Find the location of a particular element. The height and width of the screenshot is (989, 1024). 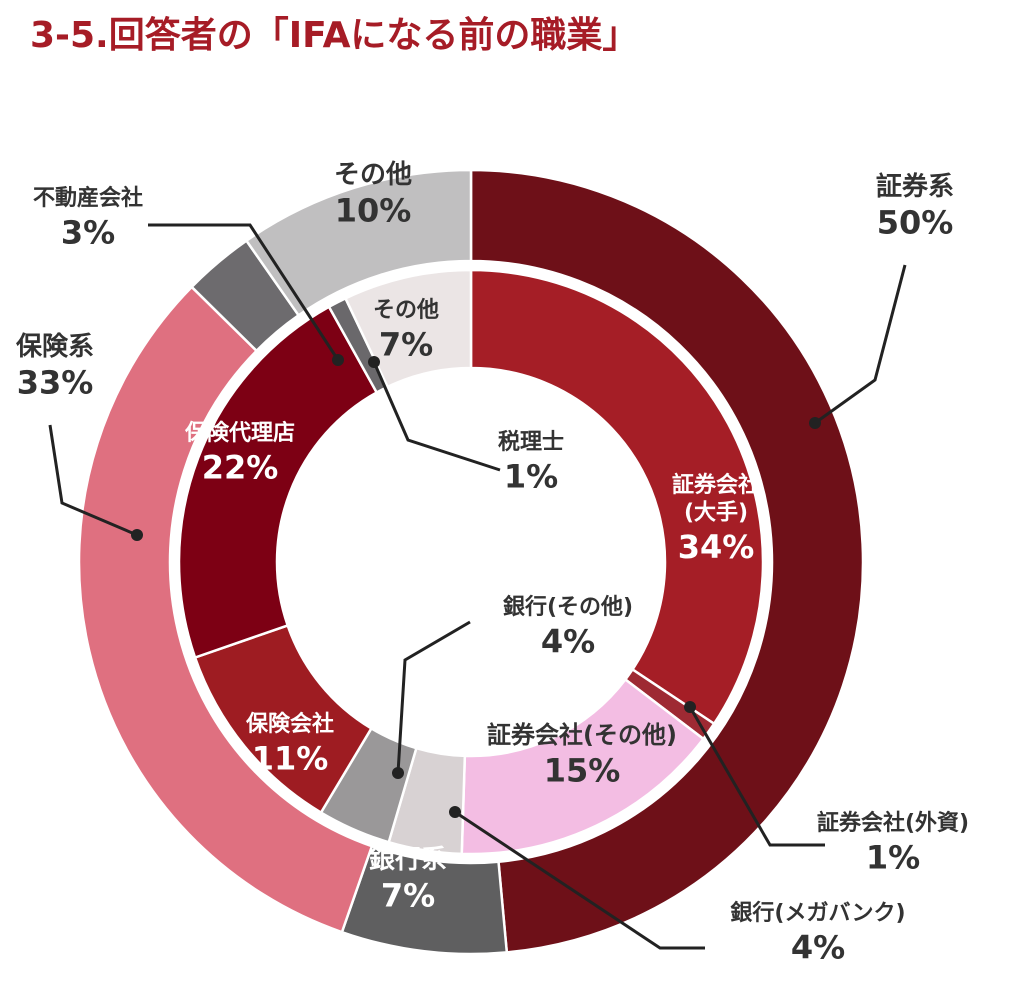

inner-その他-label: その他 7% is located at coordinates (406, 330).